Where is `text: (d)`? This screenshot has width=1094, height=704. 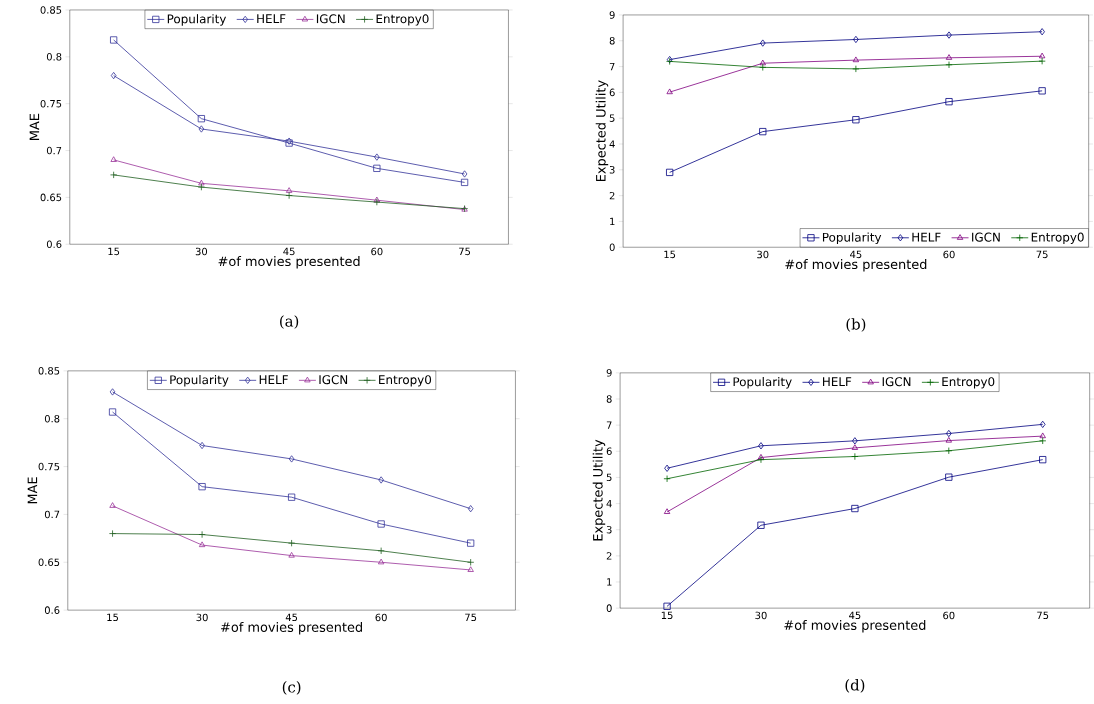
text: (d) is located at coordinates (855, 686).